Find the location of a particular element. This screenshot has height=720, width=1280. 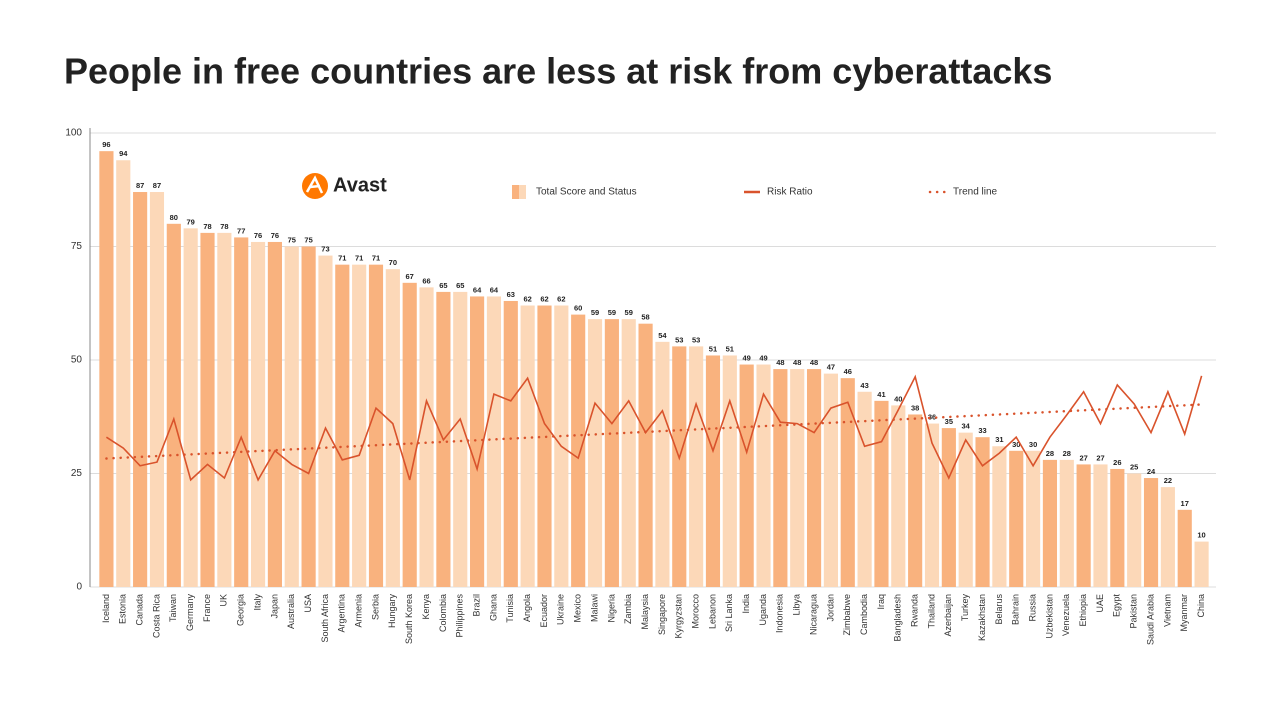

data-label: 63 is located at coordinates (511, 294).